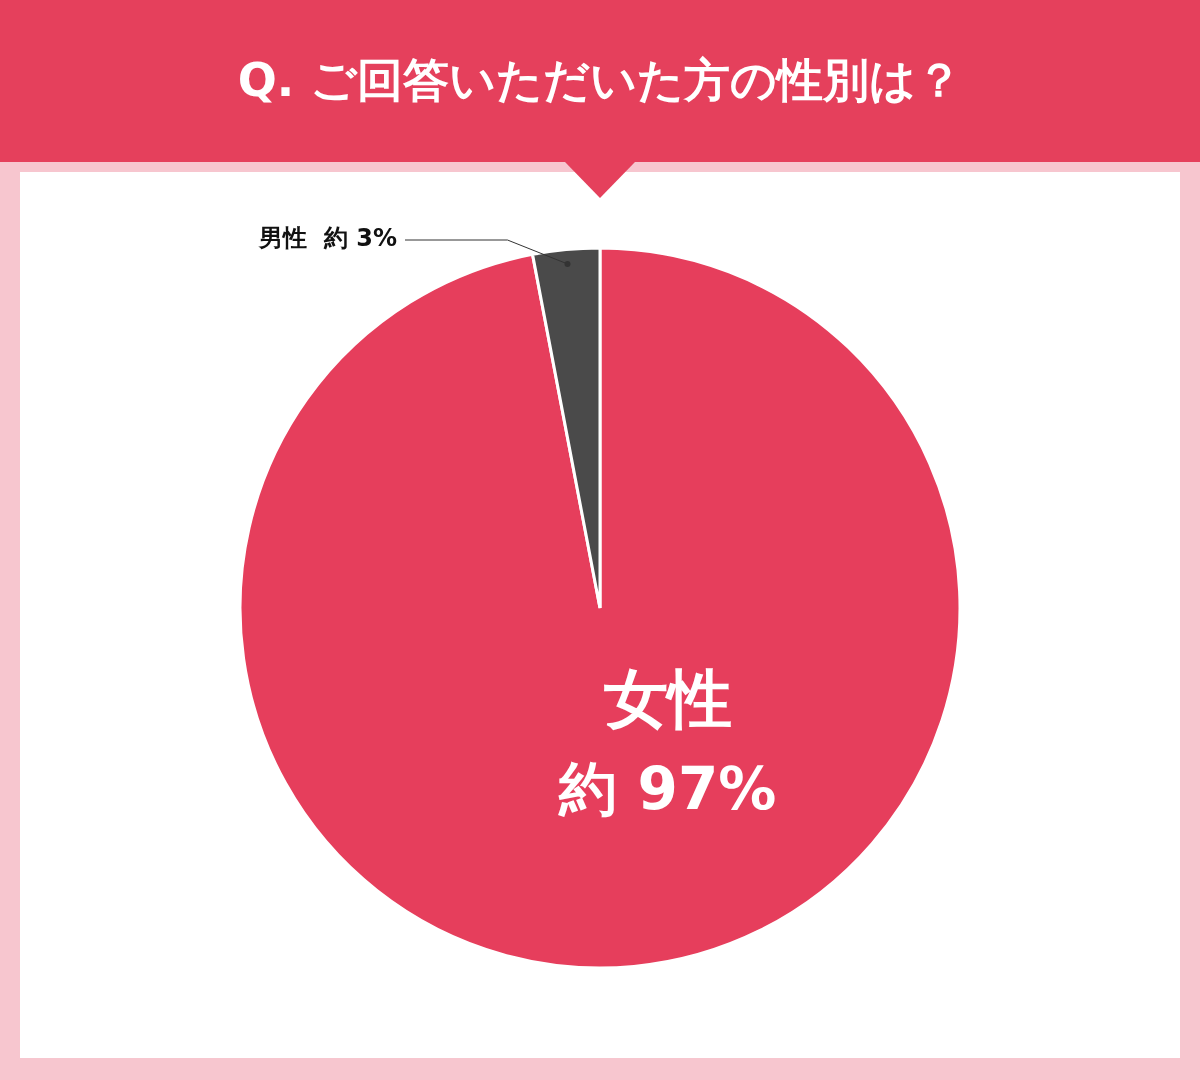  Describe the element at coordinates (667, 698) in the screenshot. I see `slice-label: 女性` at that location.